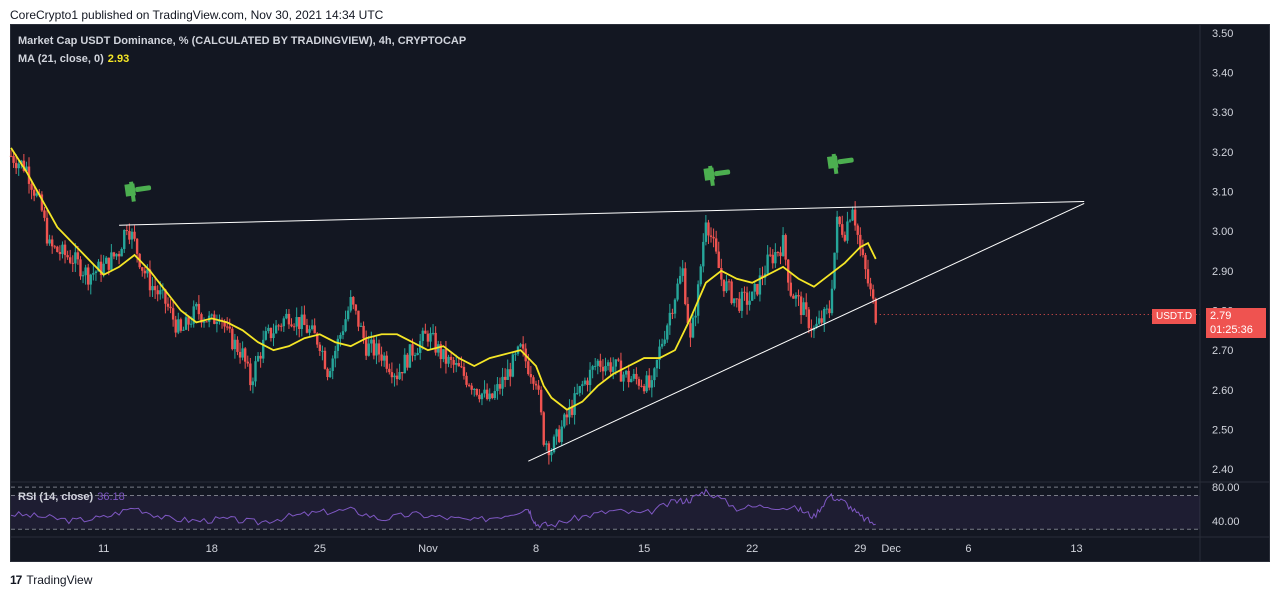 The width and height of the screenshot is (1280, 598). Describe the element at coordinates (56, 497) in the screenshot. I see `rsi-legend-label: RSI (14, close)` at that location.